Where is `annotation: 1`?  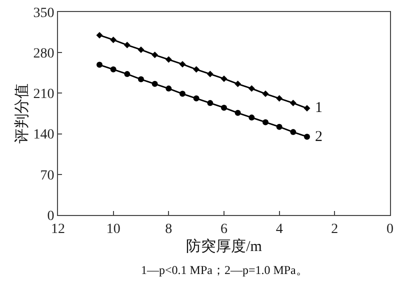 annotation: 1 is located at coordinates (318, 108).